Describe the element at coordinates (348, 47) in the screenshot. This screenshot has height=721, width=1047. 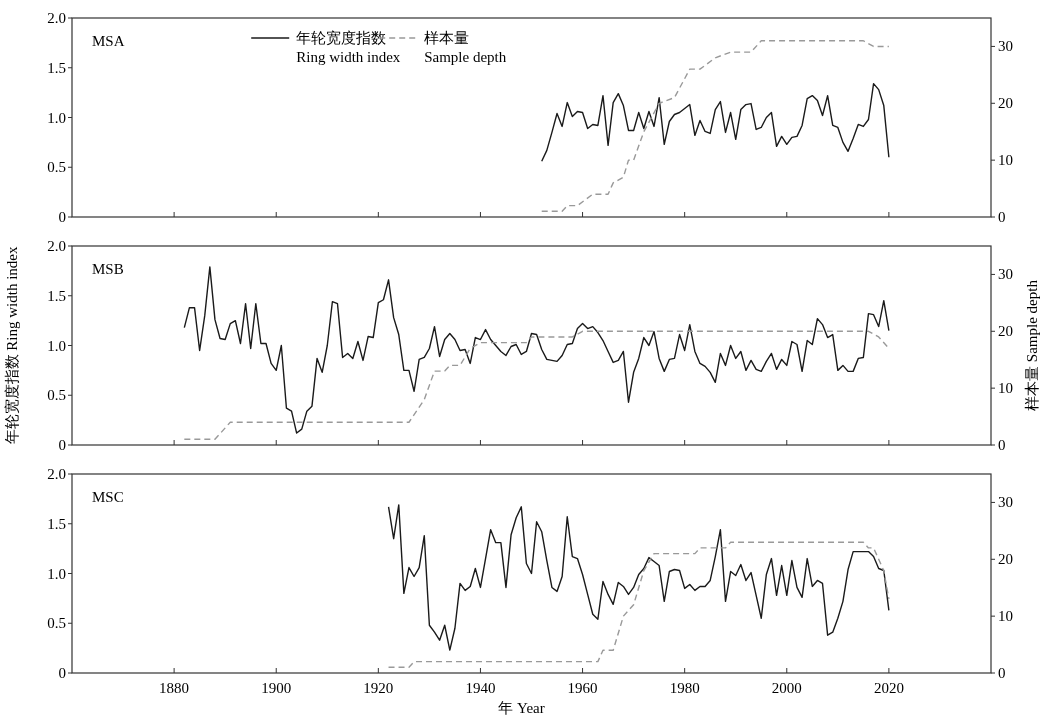
I see `legend-label: 年轮宽度指数 Ring width index` at that location.